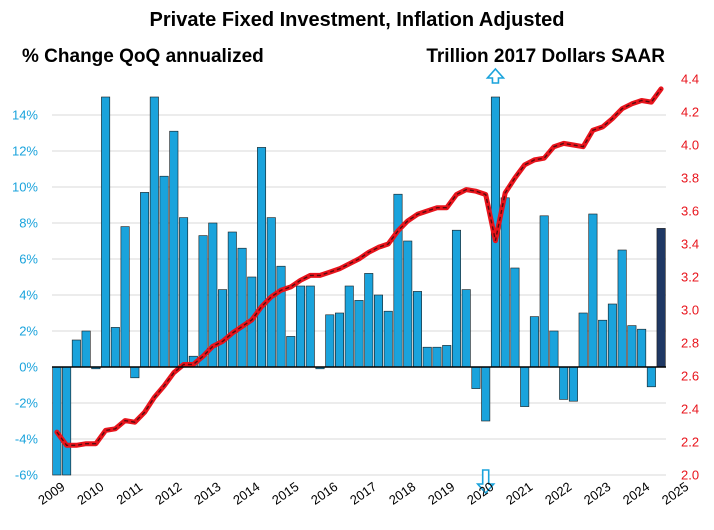  I want to click on right-tick-label: 2.4, so click(690, 409).